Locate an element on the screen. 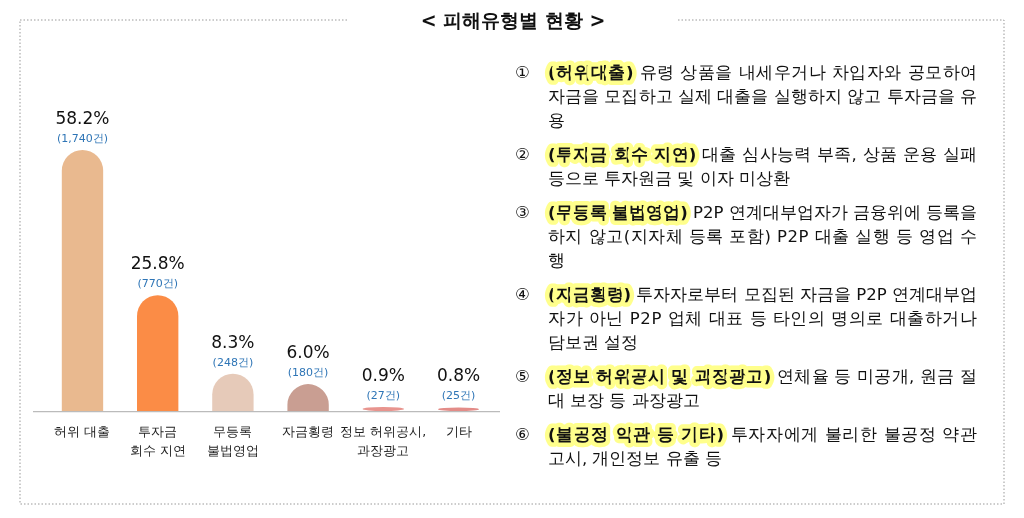  text: ⑤ (정보 허위공시 및 과장광고) 연체율 등 미공개, 원금 절대 보장 등 과장광고 is located at coordinates (746, 388).